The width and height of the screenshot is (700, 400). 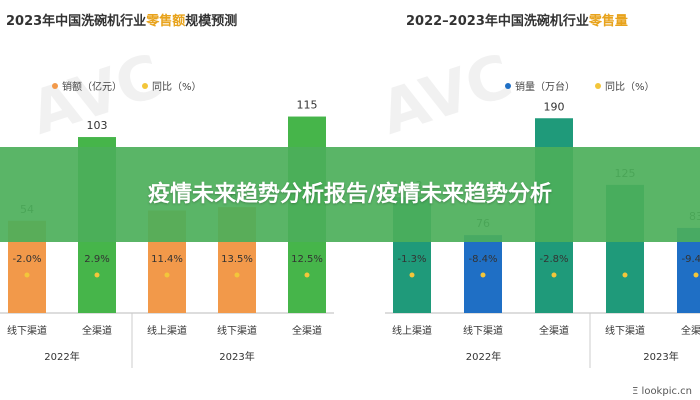 I want to click on legend: 销额（亿元） 同比（%）, so click(x=134, y=85).